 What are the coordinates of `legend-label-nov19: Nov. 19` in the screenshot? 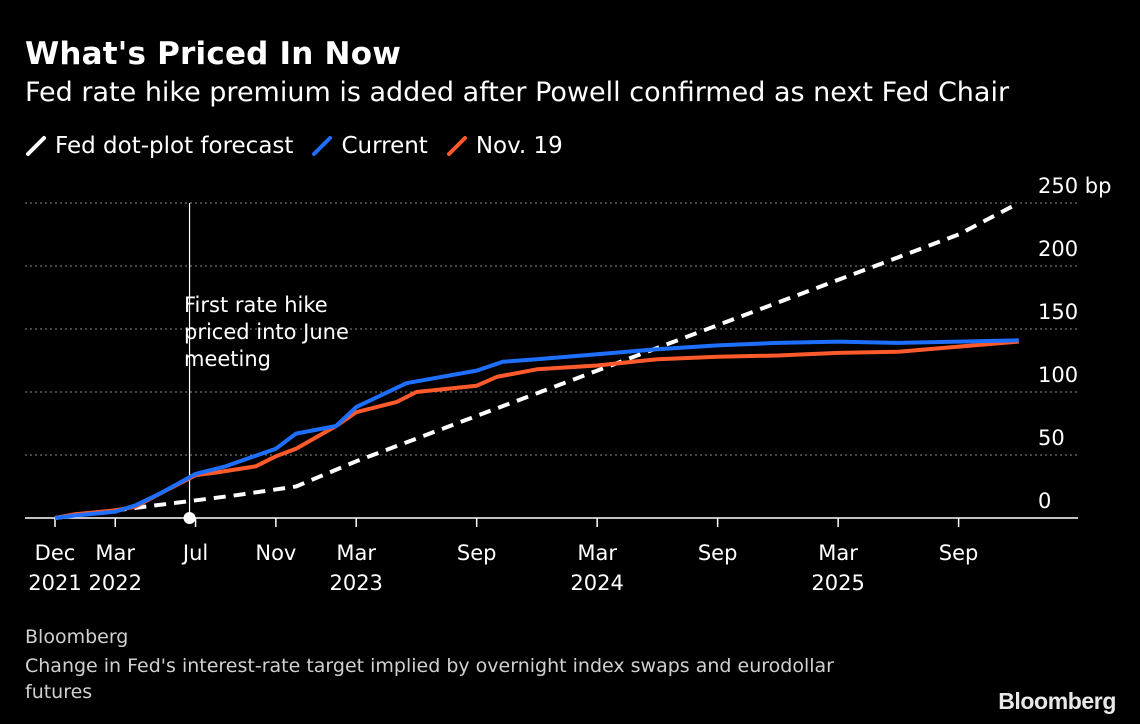 It's located at (519, 146).